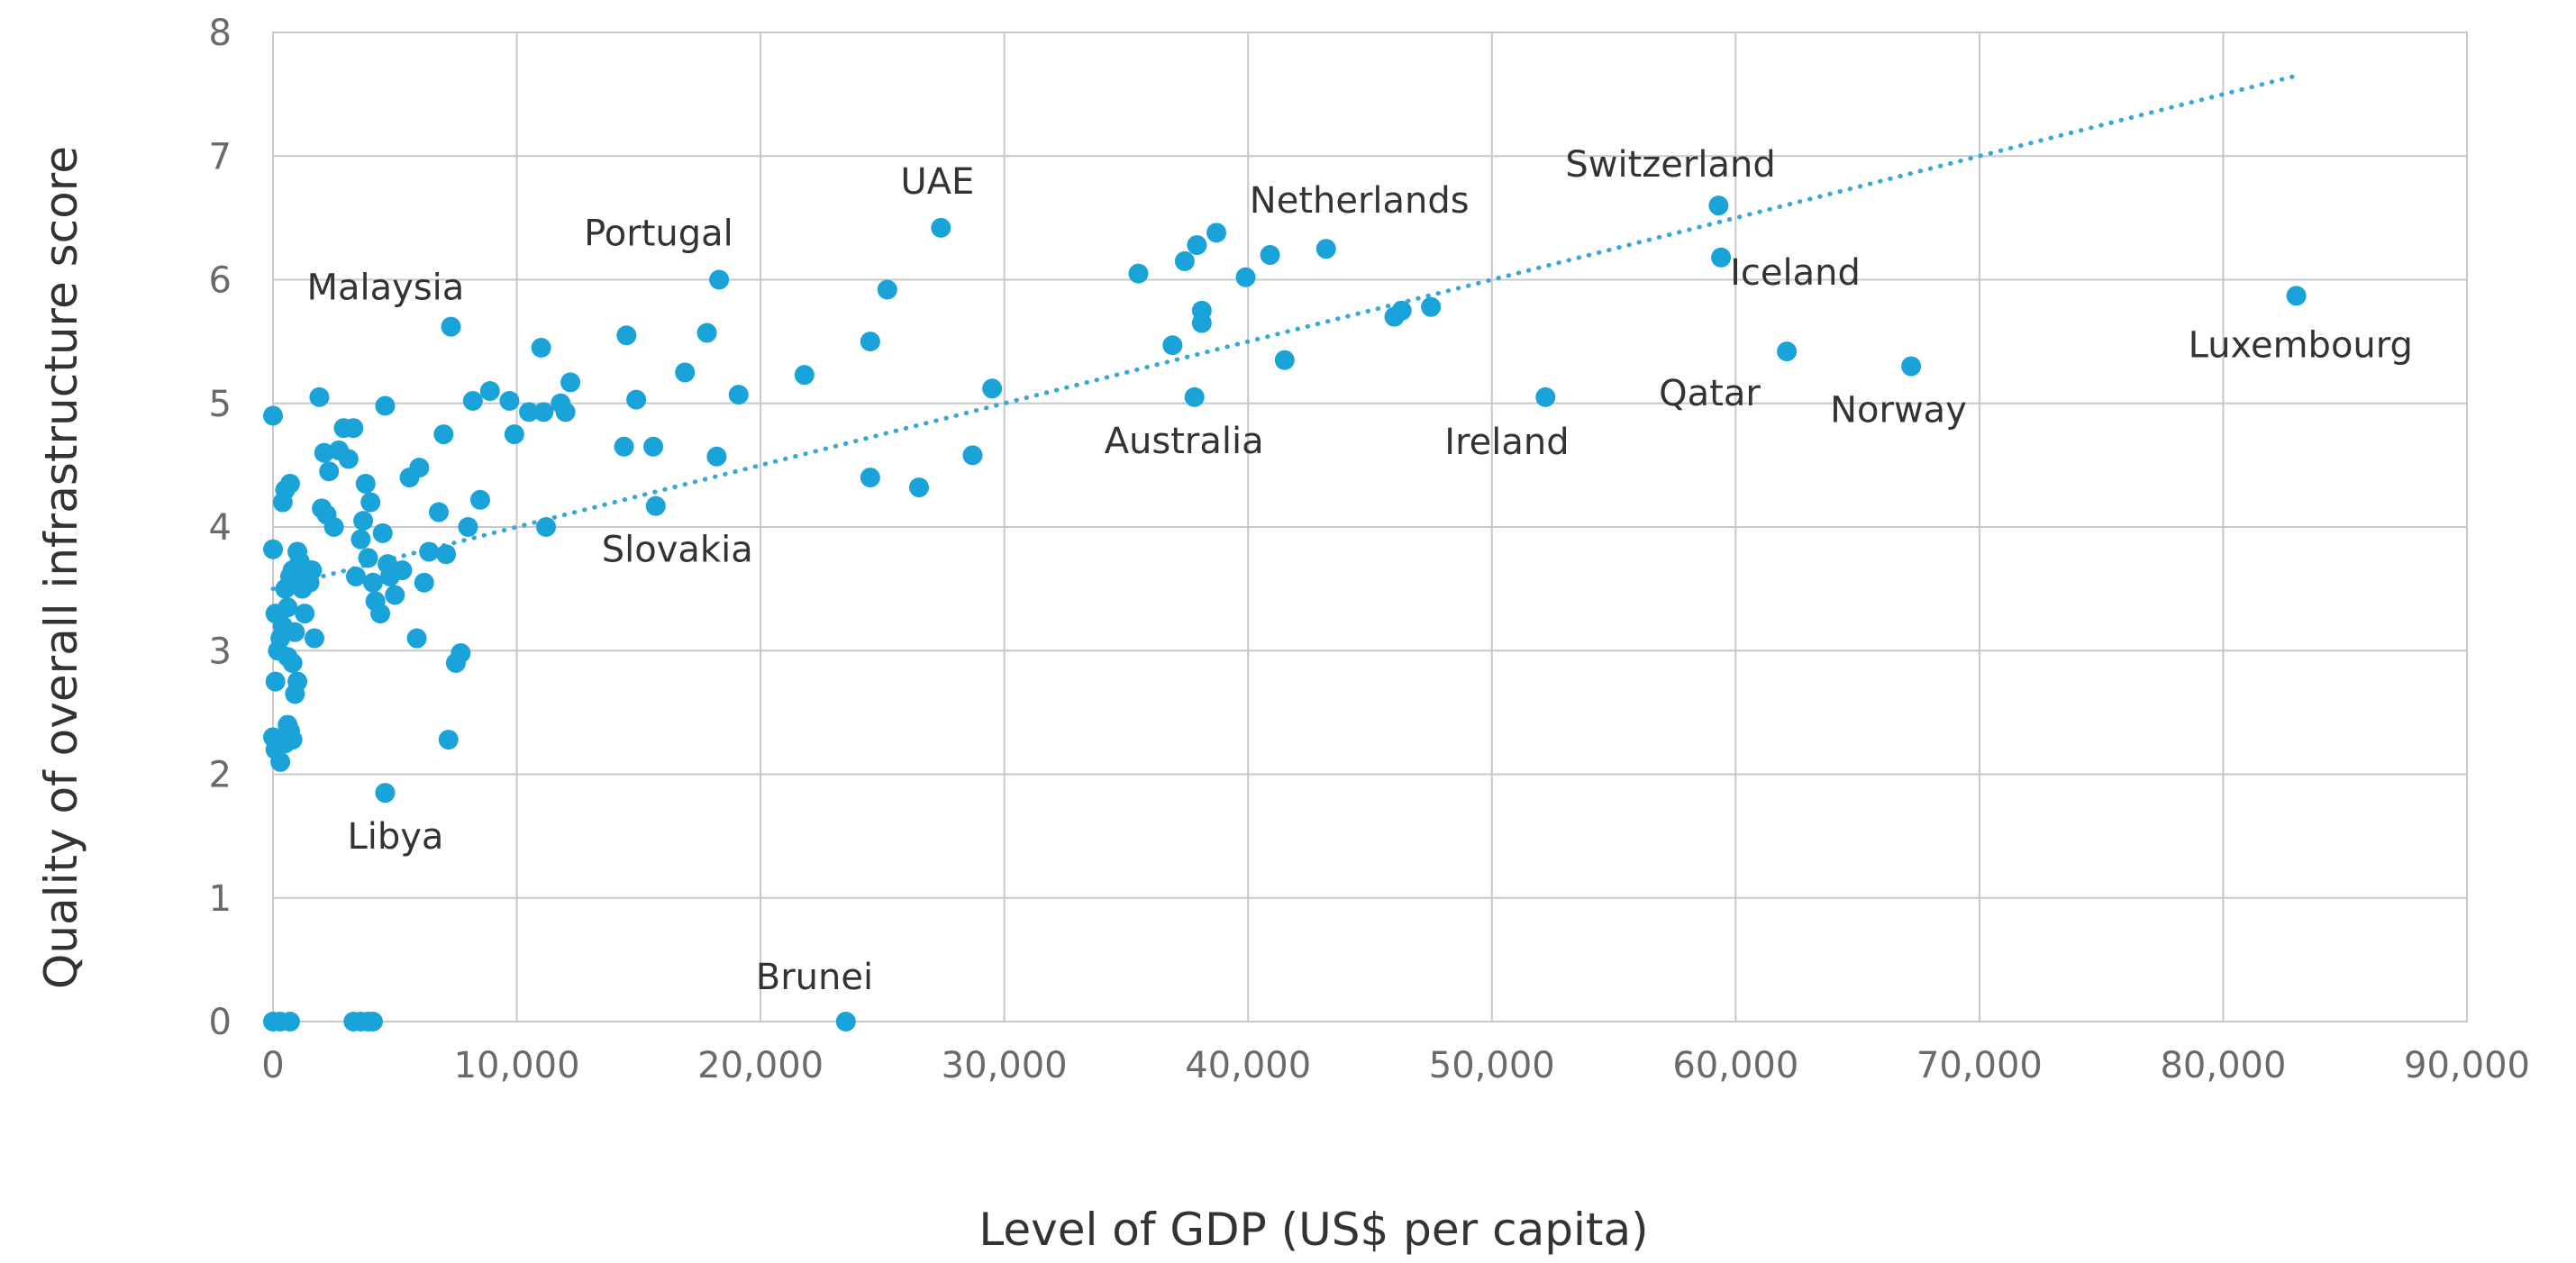 The image size is (2576, 1263). What do you see at coordinates (1248, 1065) in the screenshot?
I see `x-tick-label: 40,000` at bounding box center [1248, 1065].